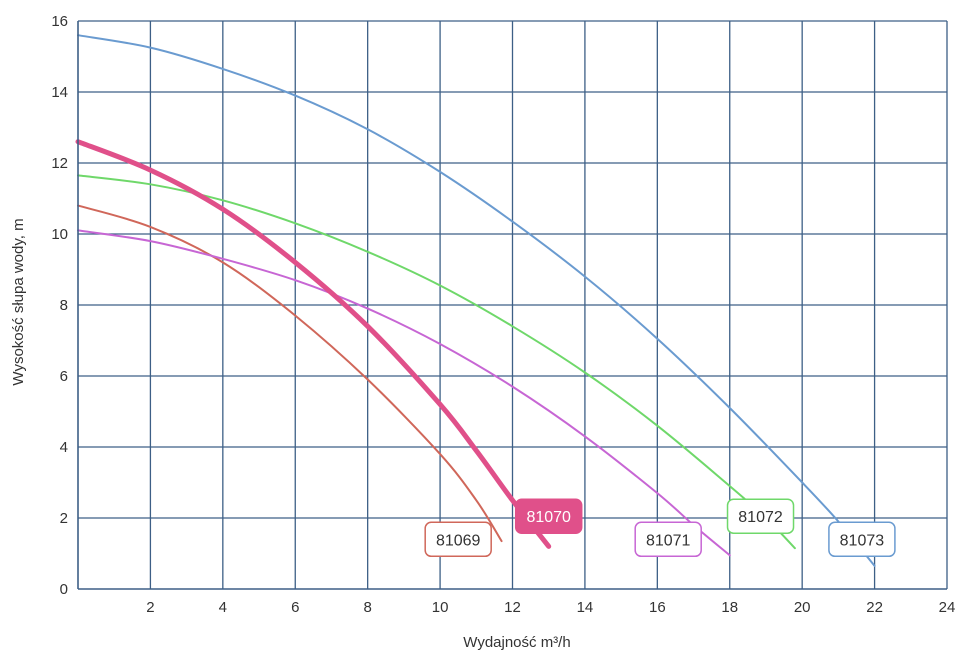 This screenshot has height=653, width=962. Describe the element at coordinates (295, 607) in the screenshot. I see `x-tick-label: 6` at that location.